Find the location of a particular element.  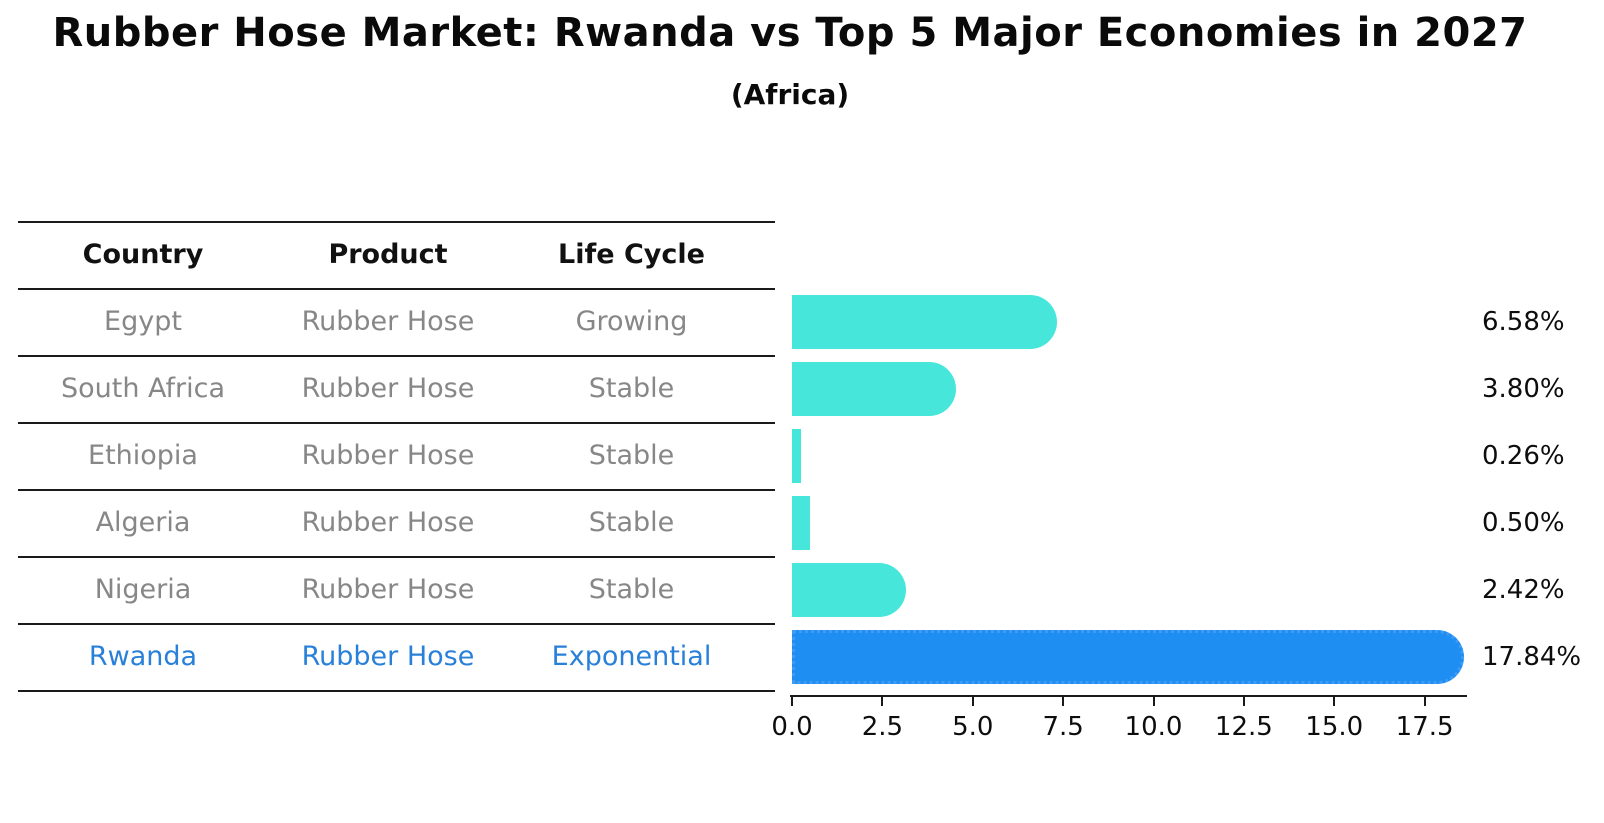

value-label-algeria: 0.50% is located at coordinates (1523, 522).